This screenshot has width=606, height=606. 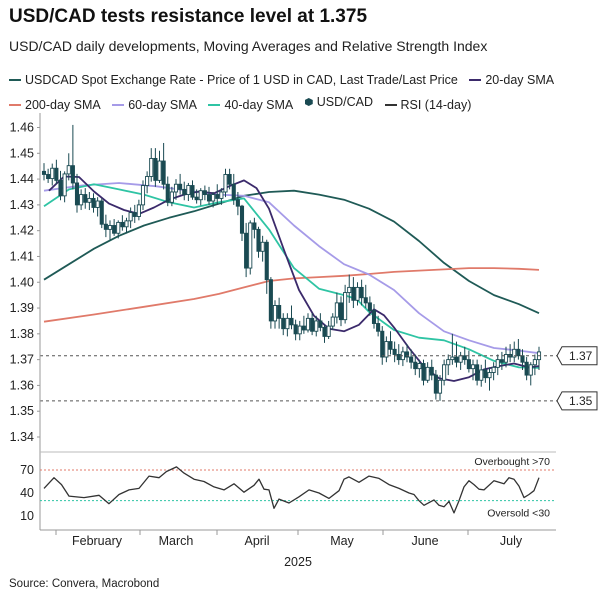 What do you see at coordinates (188, 16) in the screenshot?
I see `chart-title: USD/CAD tests resistance level at 1.375` at bounding box center [188, 16].